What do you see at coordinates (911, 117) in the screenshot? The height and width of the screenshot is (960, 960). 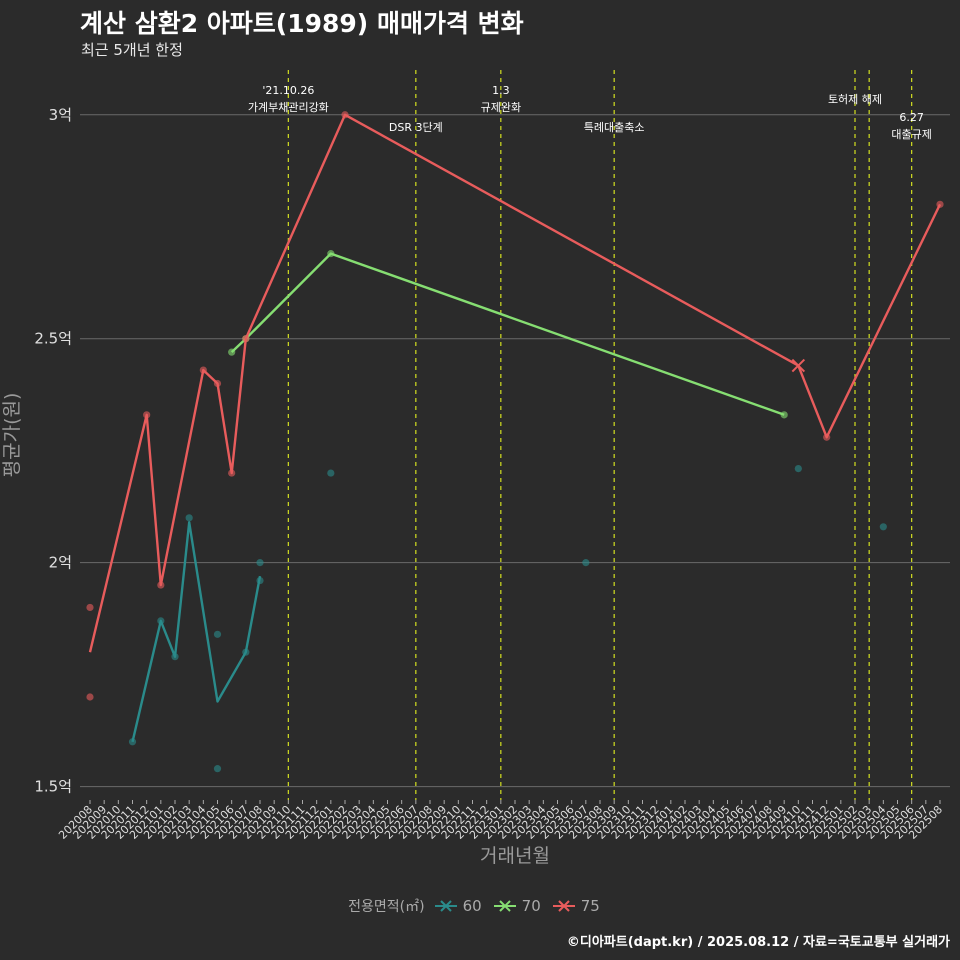 I see `event-annotation: 6.27` at bounding box center [911, 117].